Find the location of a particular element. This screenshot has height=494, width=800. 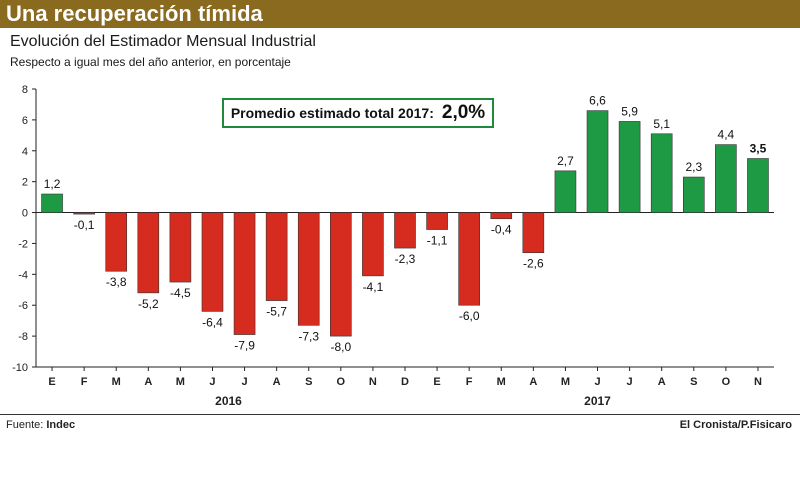

data-label: -6,4 is located at coordinates (212, 322).